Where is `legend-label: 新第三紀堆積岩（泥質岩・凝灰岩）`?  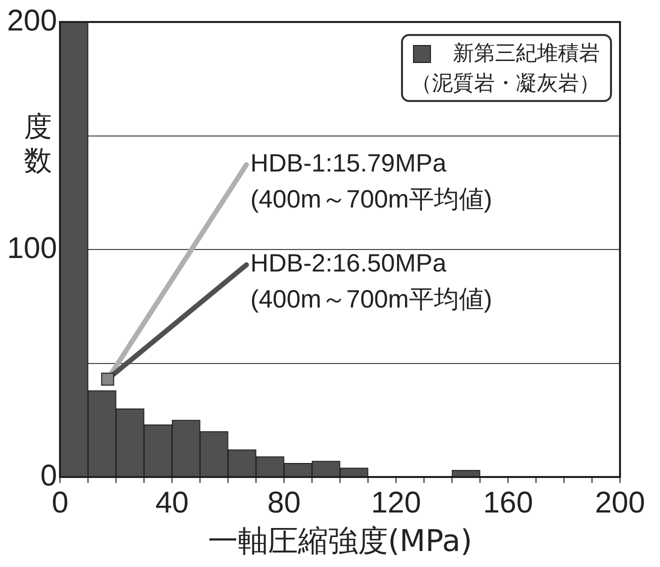 legend-label: 新第三紀堆積岩（泥質岩・凝灰岩） is located at coordinates (506, 68).